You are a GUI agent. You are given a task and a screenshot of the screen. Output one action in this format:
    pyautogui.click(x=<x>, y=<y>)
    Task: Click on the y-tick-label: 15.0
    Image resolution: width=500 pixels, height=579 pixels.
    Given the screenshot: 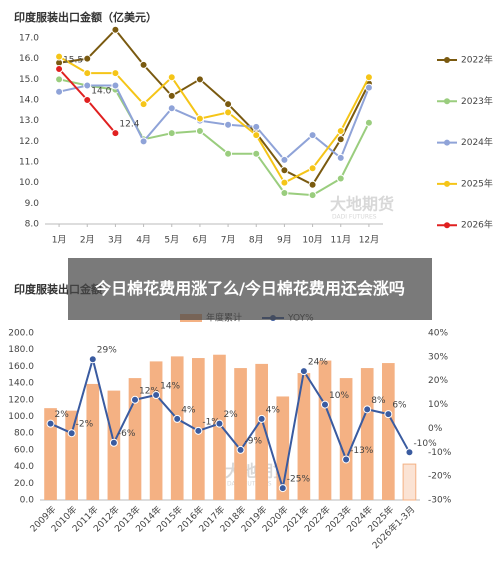 What is the action you would take?
    pyautogui.click(x=29, y=80)
    